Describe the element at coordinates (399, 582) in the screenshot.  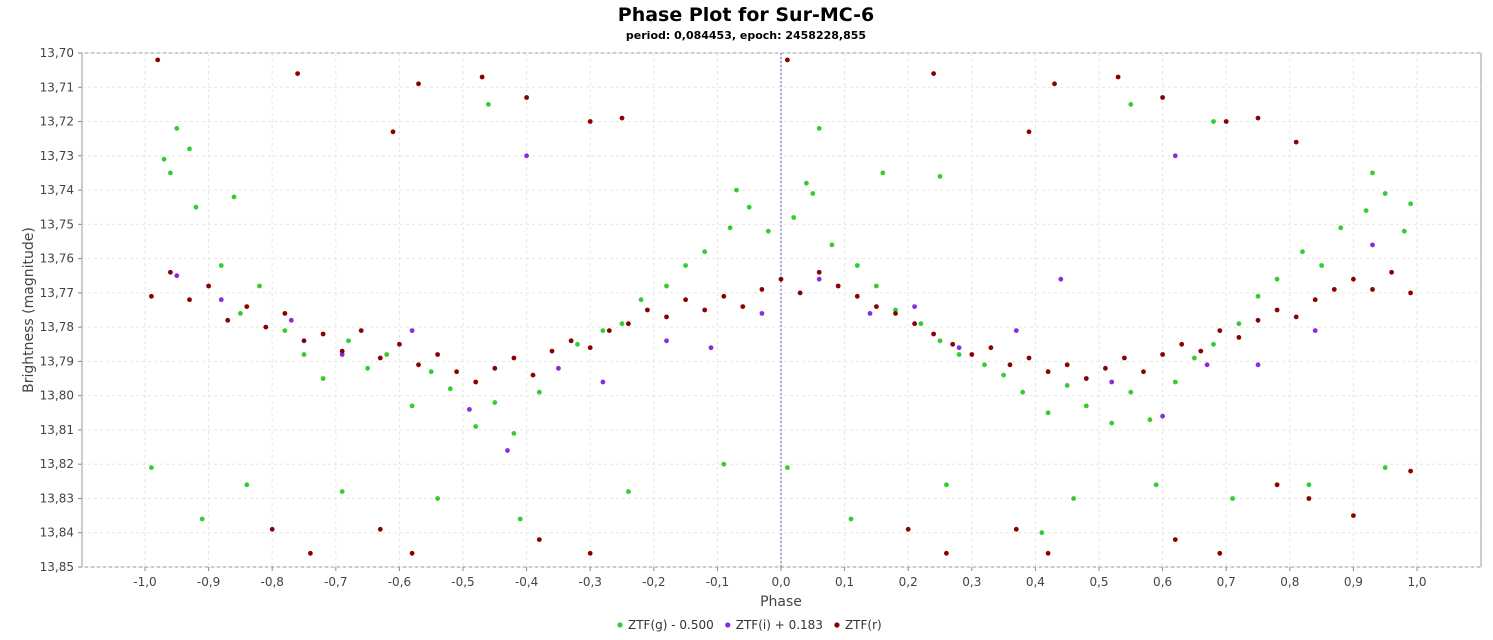
I see `x-tick-label: -0,6` at that location.